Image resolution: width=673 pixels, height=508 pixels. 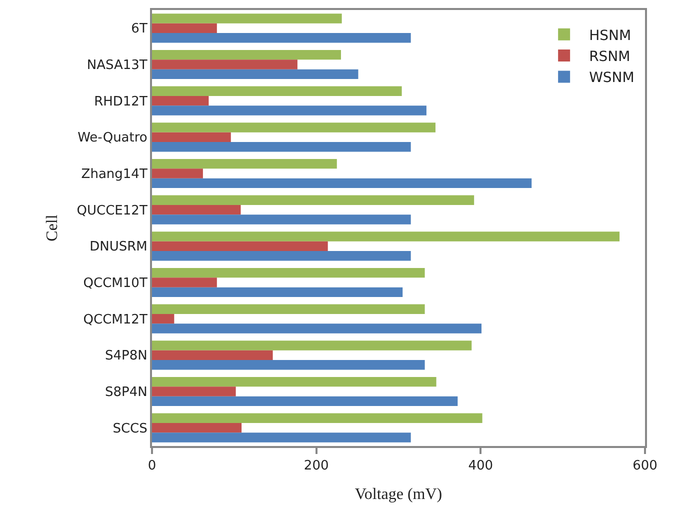 What do you see at coordinates (609, 56) in the screenshot?
I see `legend-label: RSNM` at bounding box center [609, 56].